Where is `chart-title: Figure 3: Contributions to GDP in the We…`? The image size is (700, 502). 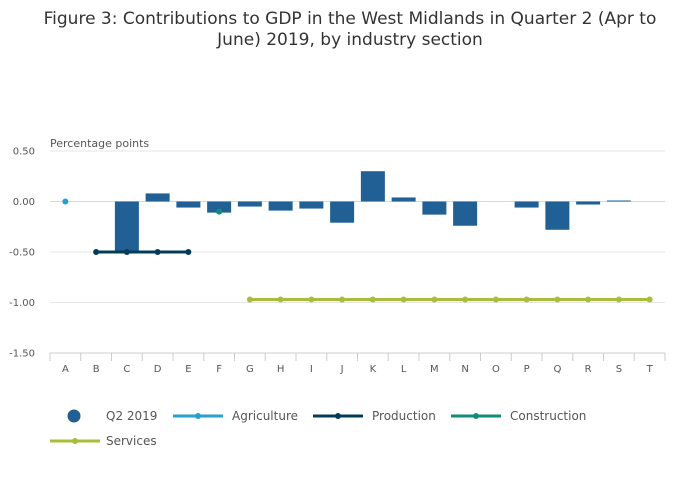
chart-title: Figure 3: Contributions to GDP in the We… is located at coordinates (350, 29).